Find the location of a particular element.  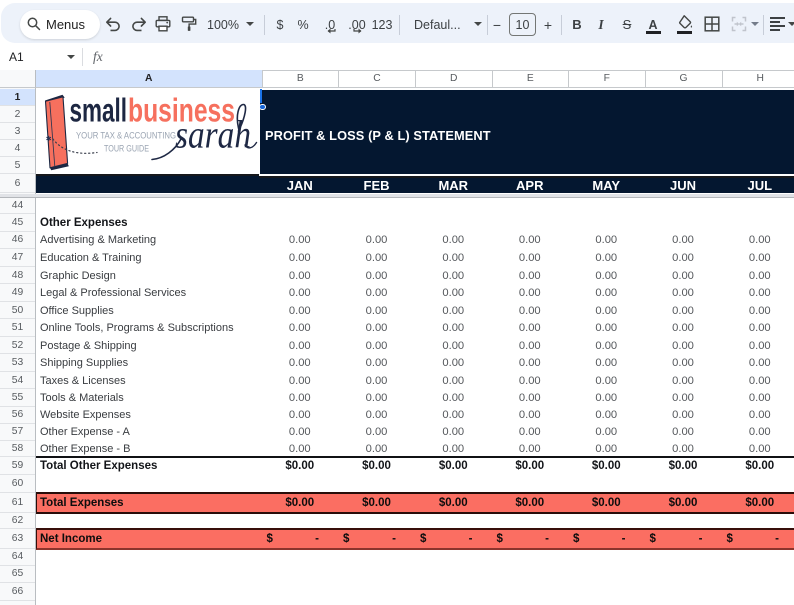

svg-text: business is located at coordinates (181, 109).